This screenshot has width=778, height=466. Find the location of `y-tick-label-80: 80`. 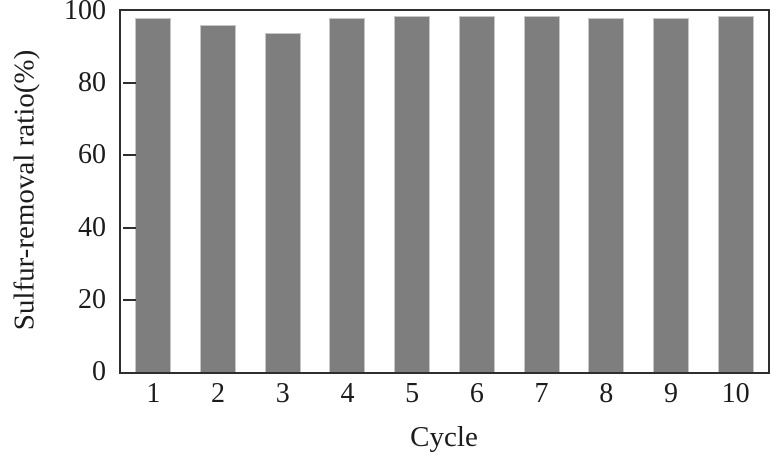

y-tick-label-80: 80 is located at coordinates (92, 83).